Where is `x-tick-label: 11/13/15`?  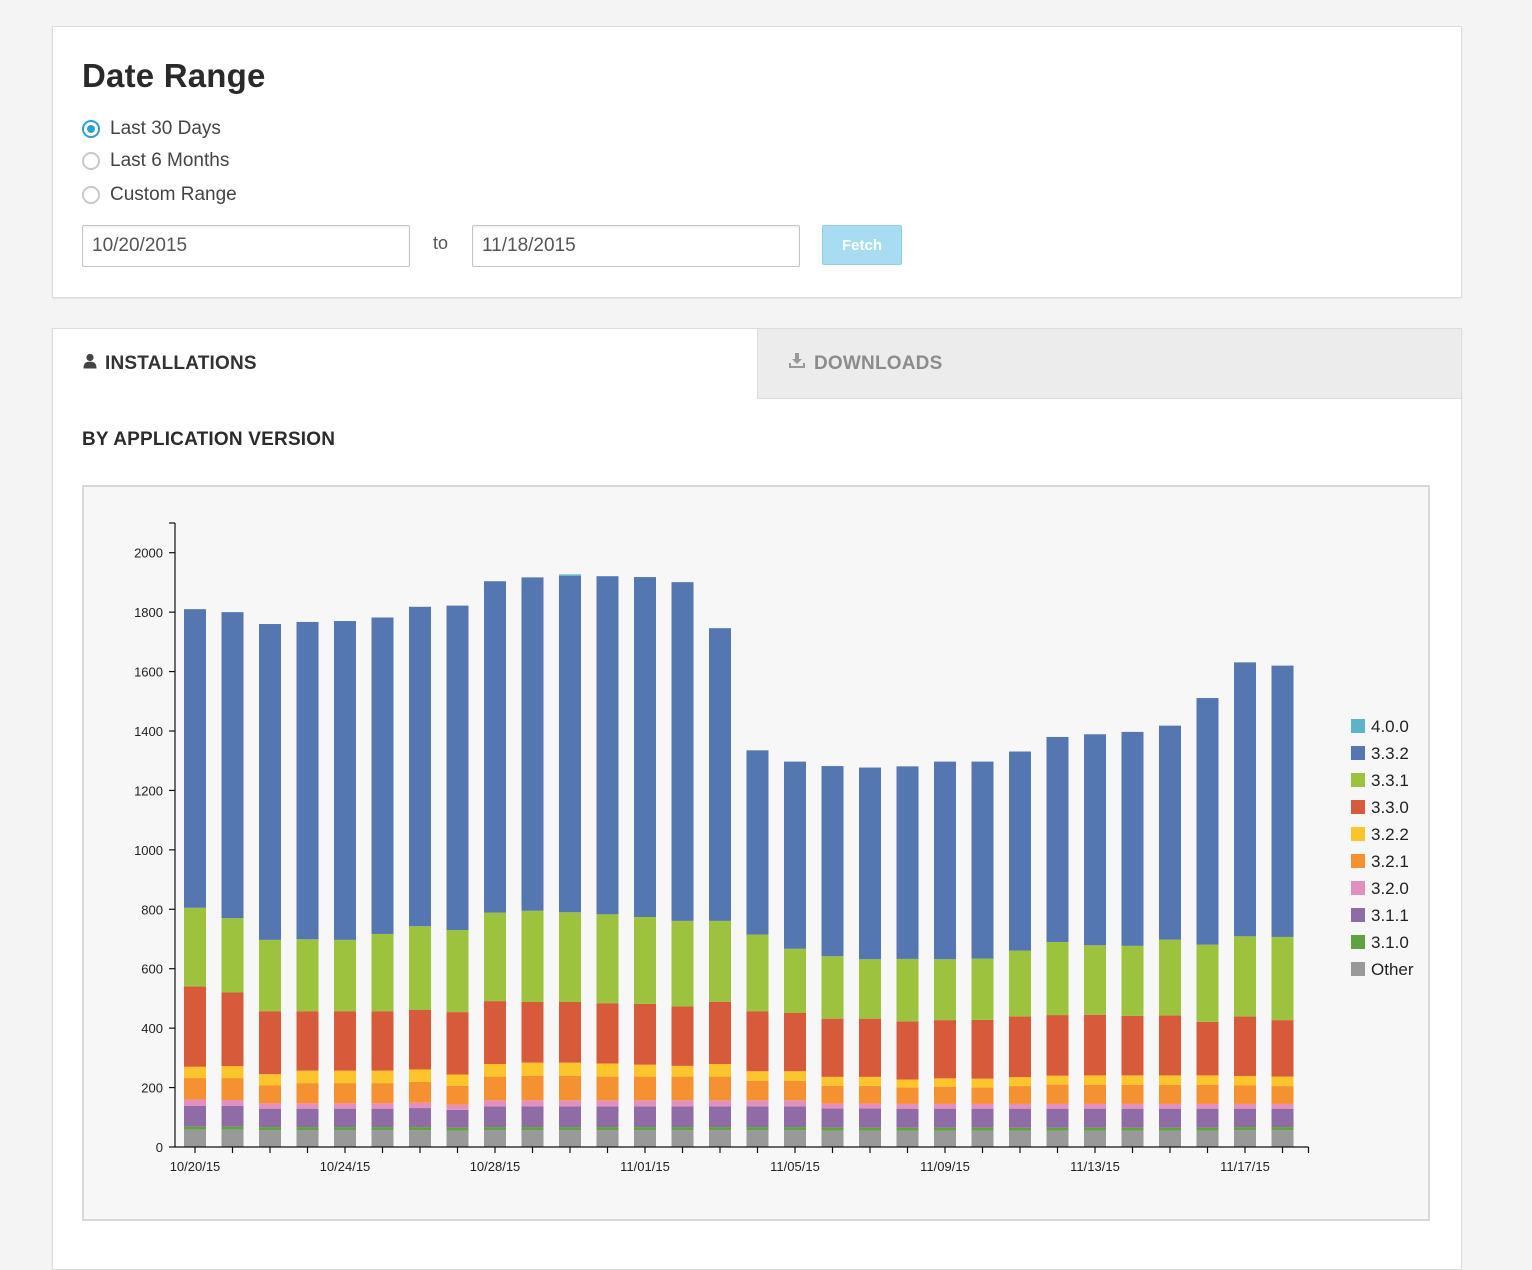
x-tick-label: 11/13/15 is located at coordinates (1095, 1166).